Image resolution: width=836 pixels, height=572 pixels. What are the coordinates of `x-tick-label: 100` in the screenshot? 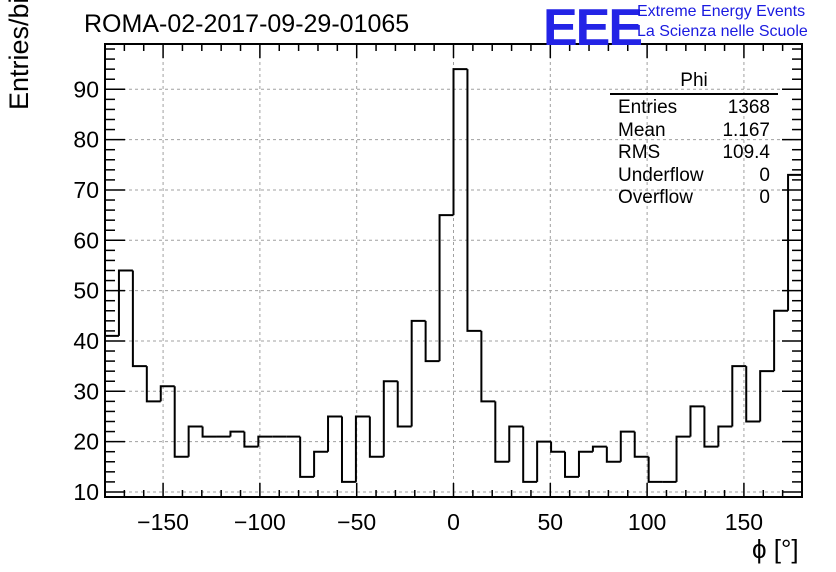 It's located at (647, 522).